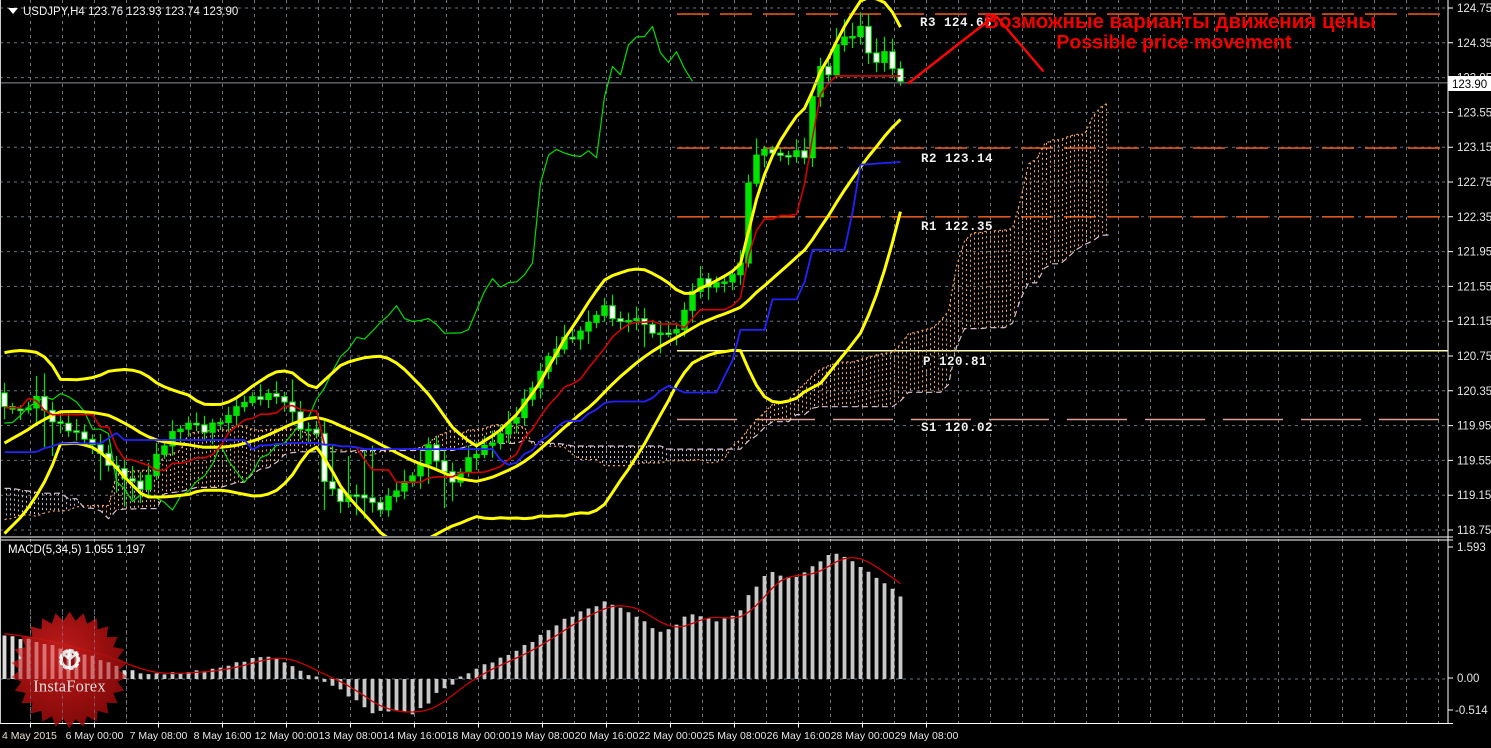 The height and width of the screenshot is (748, 1491). I want to click on svg-text: 8 May 16:00, so click(223, 736).